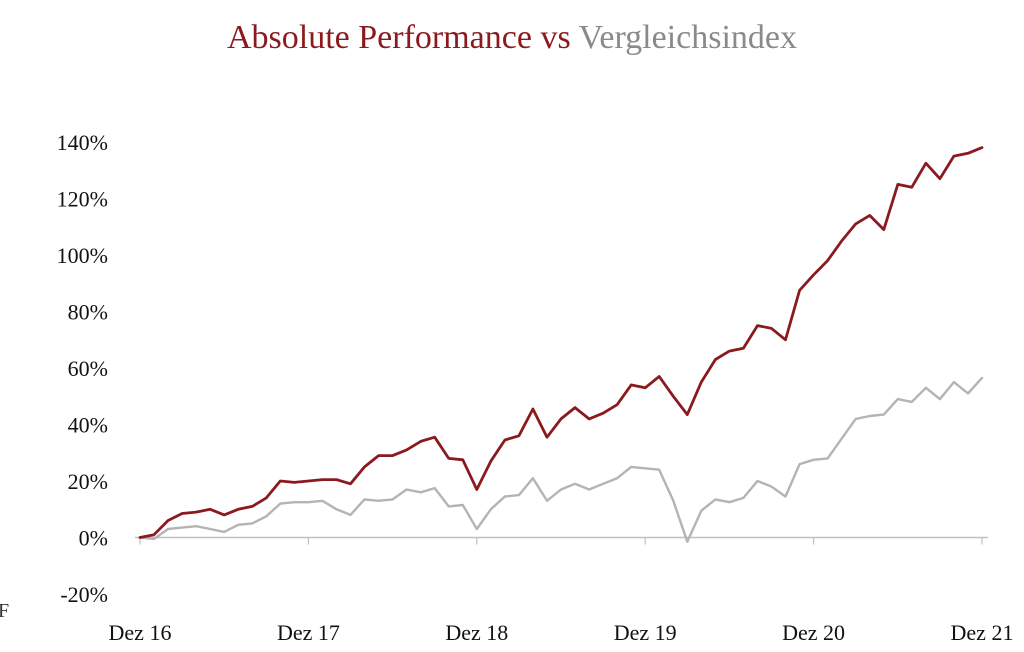  What do you see at coordinates (688, 37) in the screenshot?
I see `title-benchmark-label: Vergleichsindex` at bounding box center [688, 37].